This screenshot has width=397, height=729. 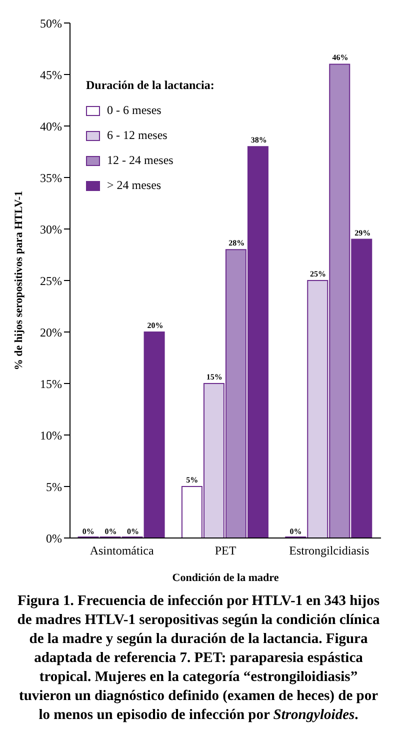 What do you see at coordinates (318, 274) in the screenshot?
I see `data-label: 25%` at bounding box center [318, 274].